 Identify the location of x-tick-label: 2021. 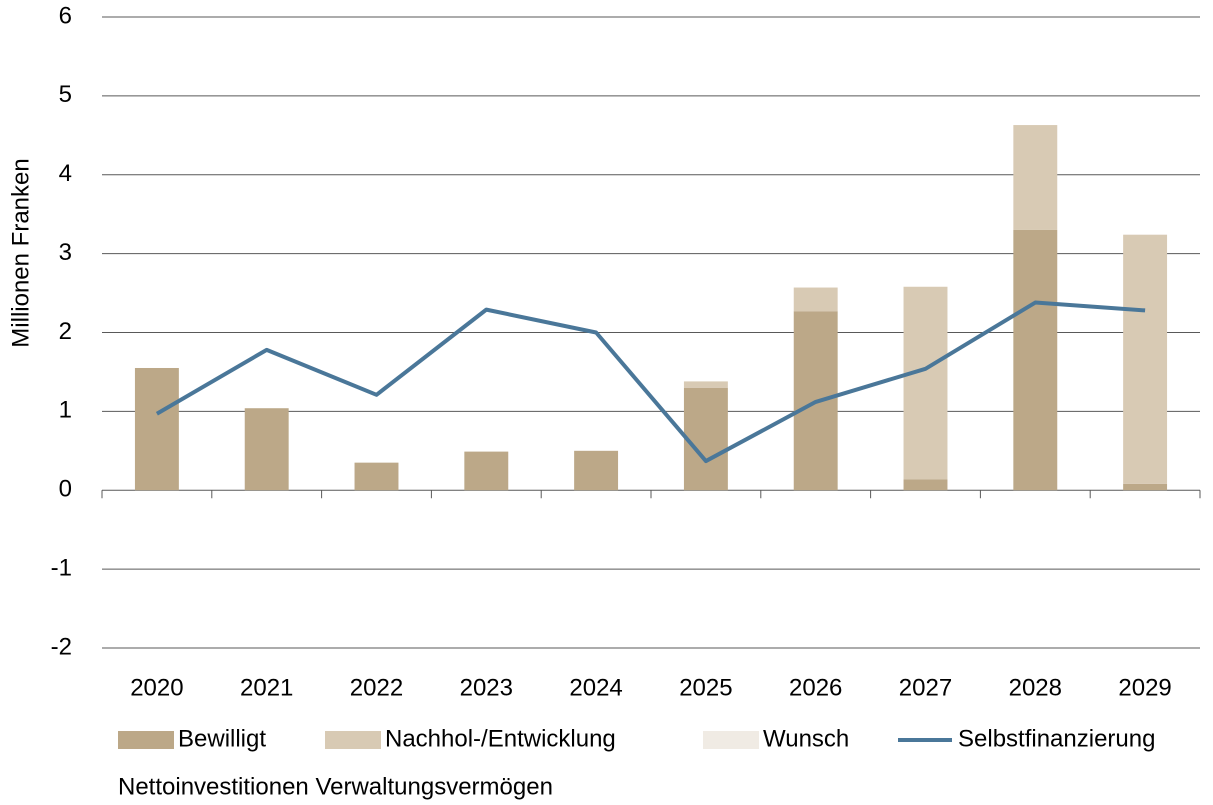
(266, 687).